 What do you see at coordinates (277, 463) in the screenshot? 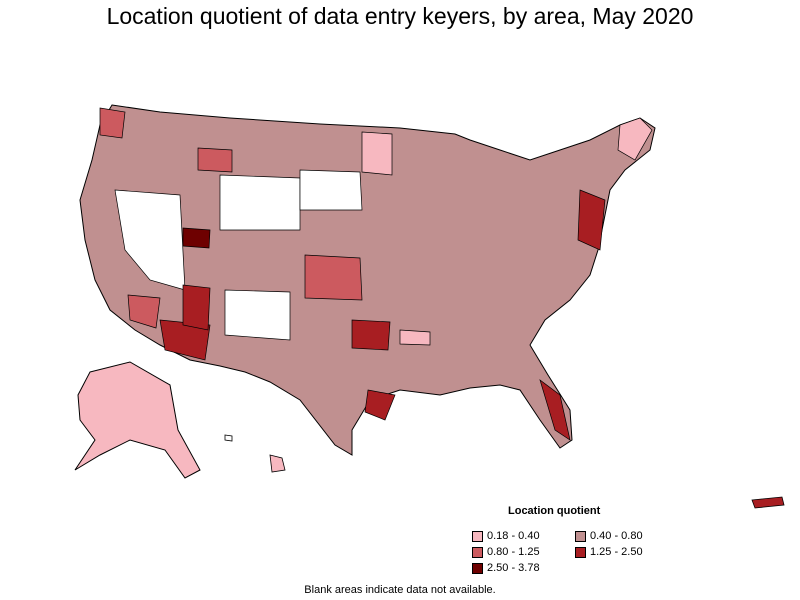
I see `hawaii-shape` at bounding box center [277, 463].